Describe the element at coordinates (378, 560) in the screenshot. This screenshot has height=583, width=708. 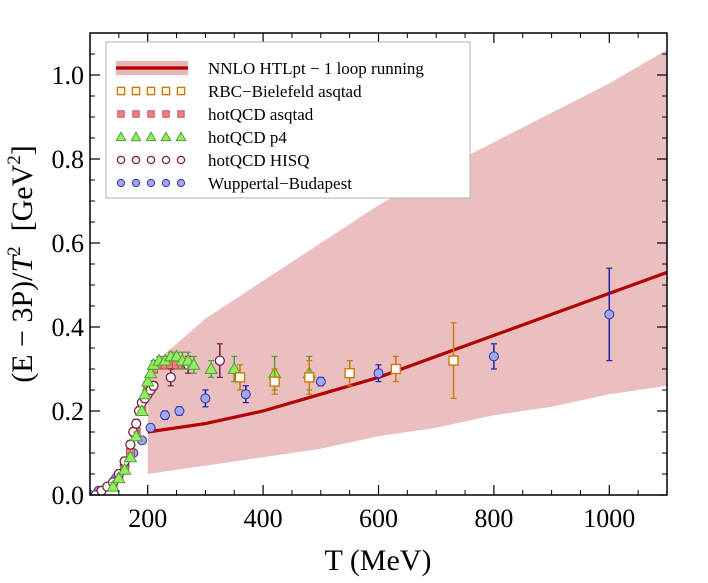
I see `x-axis-title: T (MeV)` at that location.